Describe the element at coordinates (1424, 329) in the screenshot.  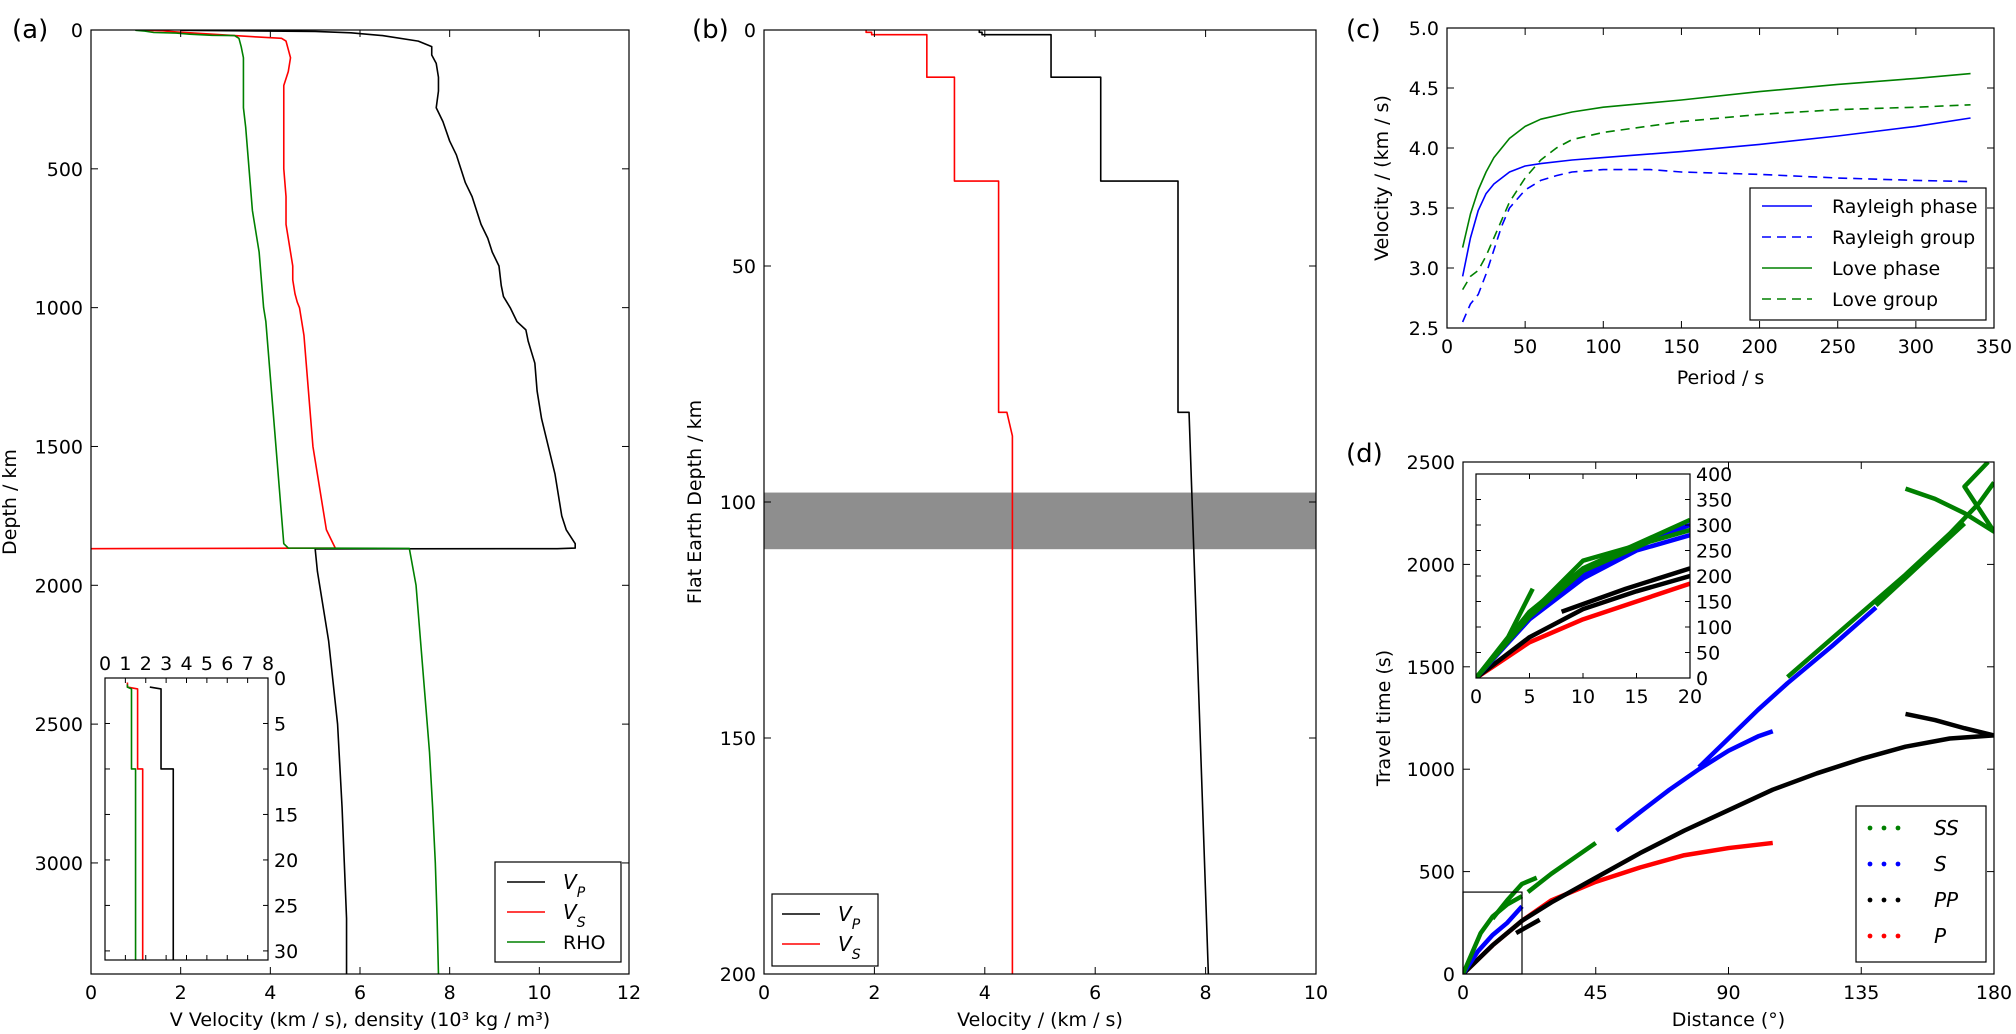
I see `y-tick-label: 2.5` at that location.